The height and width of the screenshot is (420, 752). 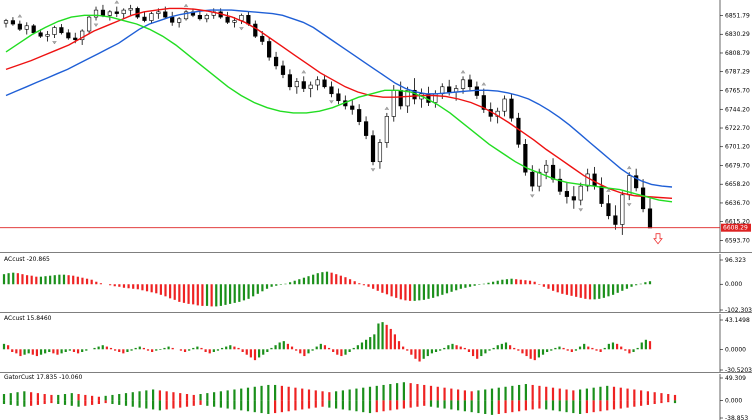 I want to click on current-price-label: 6608.29, so click(x=735, y=228).